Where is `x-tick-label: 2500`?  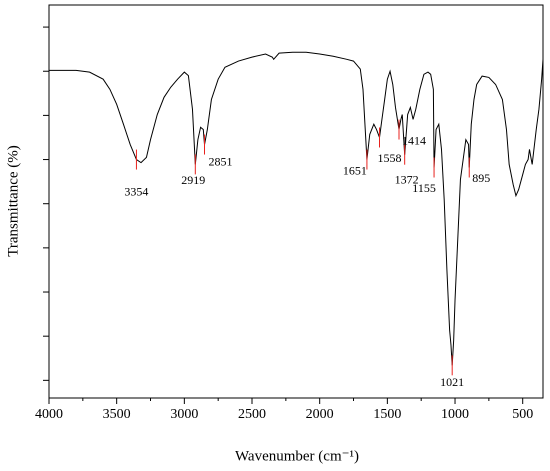 x-tick-label: 2500 is located at coordinates (252, 414).